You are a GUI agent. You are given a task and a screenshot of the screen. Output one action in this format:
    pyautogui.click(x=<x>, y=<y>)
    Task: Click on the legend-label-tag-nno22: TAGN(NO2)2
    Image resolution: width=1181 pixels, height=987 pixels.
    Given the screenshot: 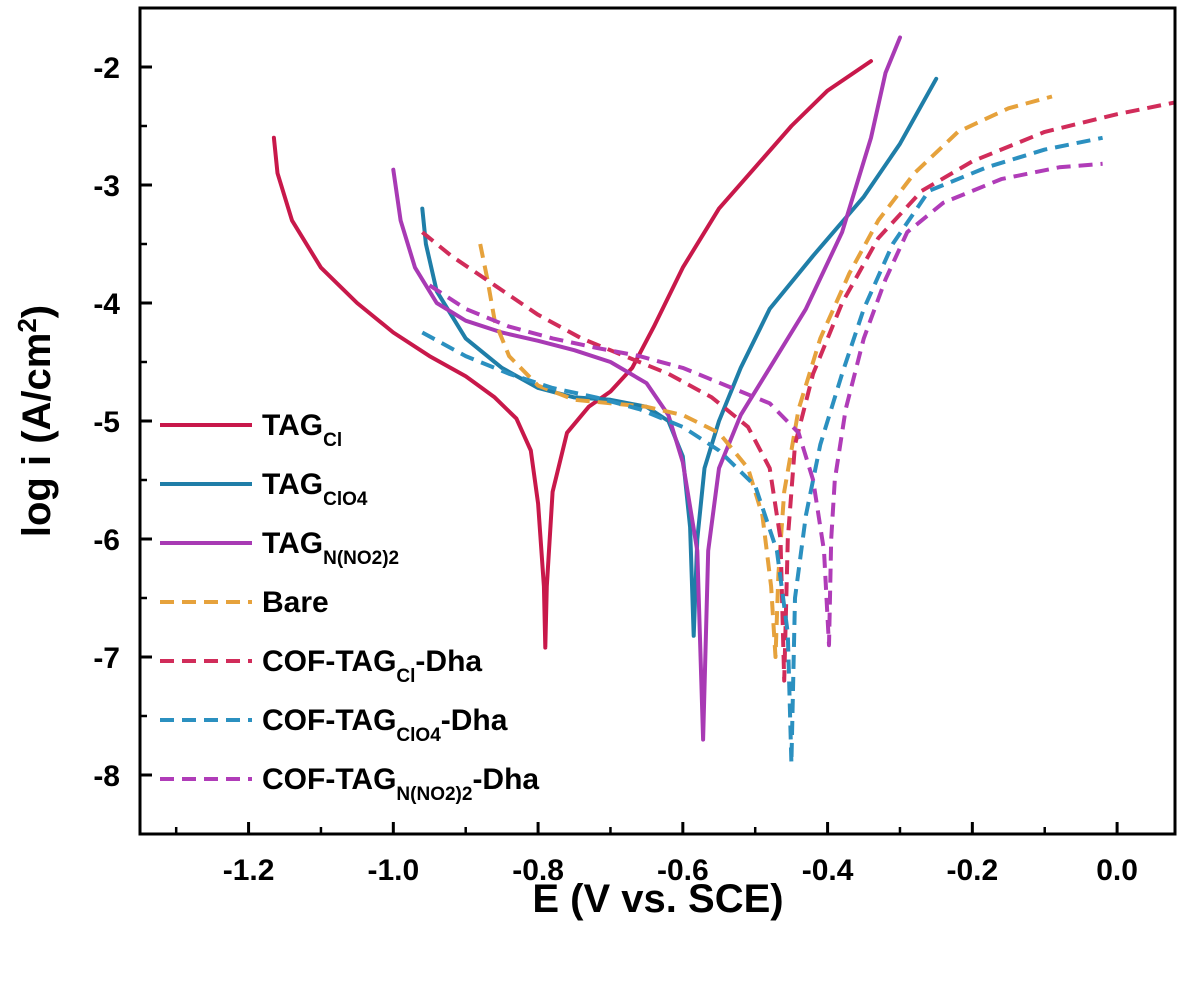 What is the action you would take?
    pyautogui.click(x=330, y=548)
    